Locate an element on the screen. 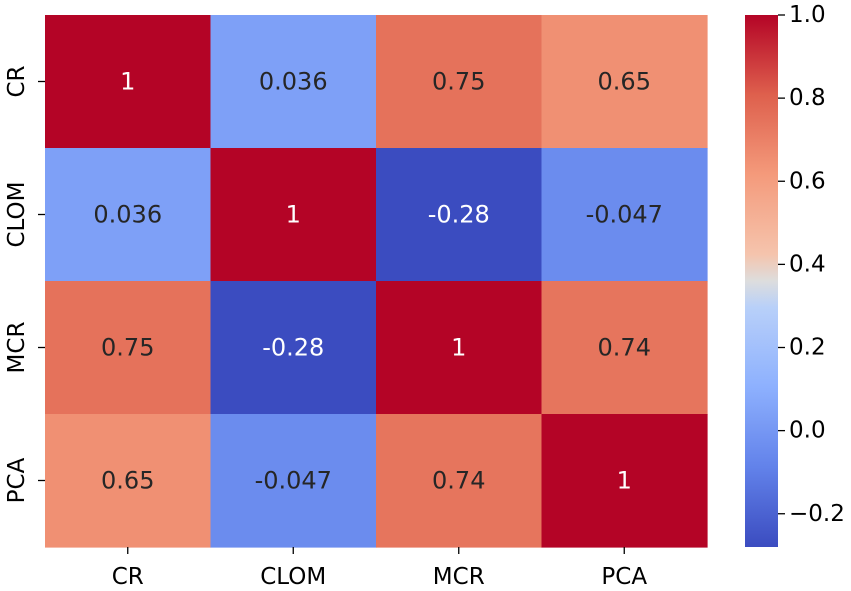  heatmap-cell-pca-clom is located at coordinates (293, 481).